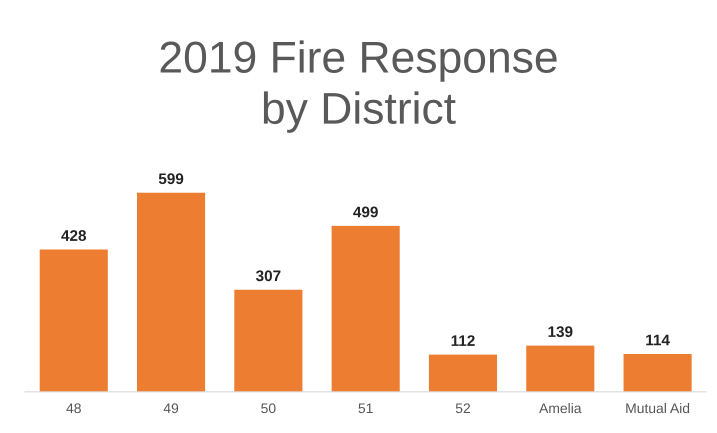 This screenshot has width=717, height=433. What do you see at coordinates (365, 212) in the screenshot?
I see `data-label: 499` at bounding box center [365, 212].